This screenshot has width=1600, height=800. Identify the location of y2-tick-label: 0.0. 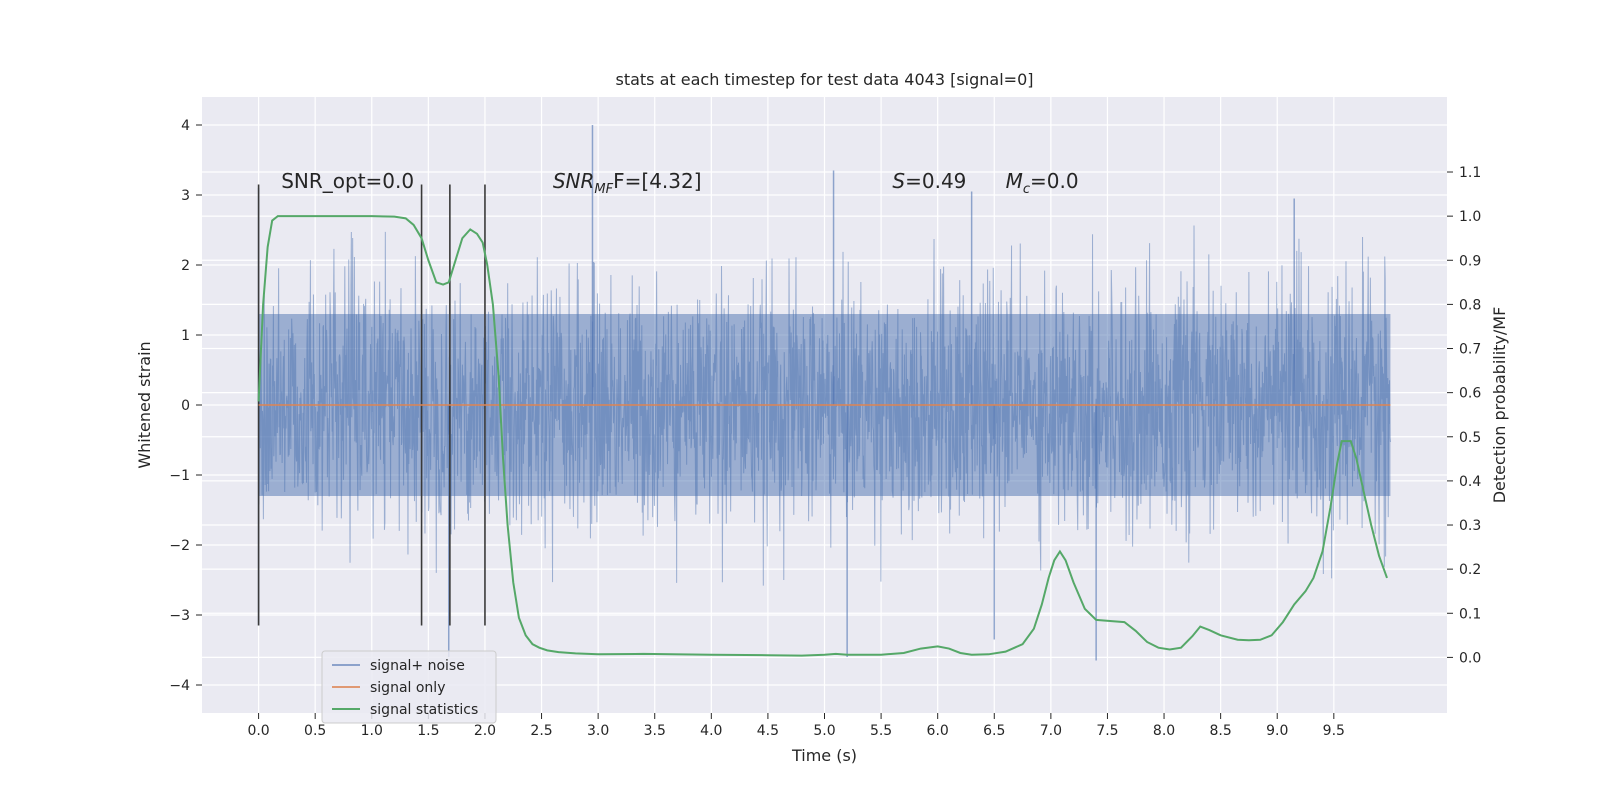
(1470, 658).